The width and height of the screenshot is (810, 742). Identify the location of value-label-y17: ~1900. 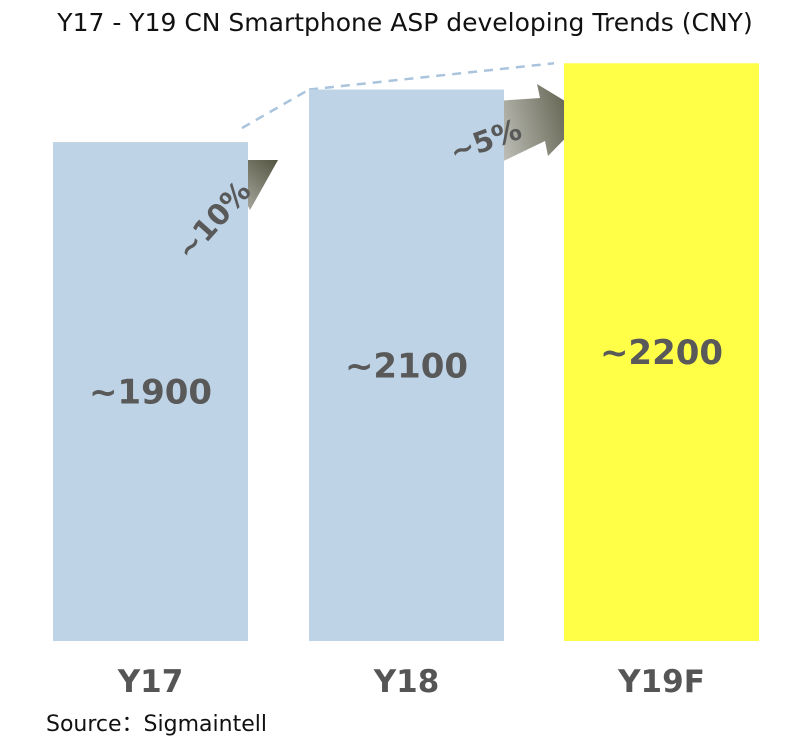
(150, 393).